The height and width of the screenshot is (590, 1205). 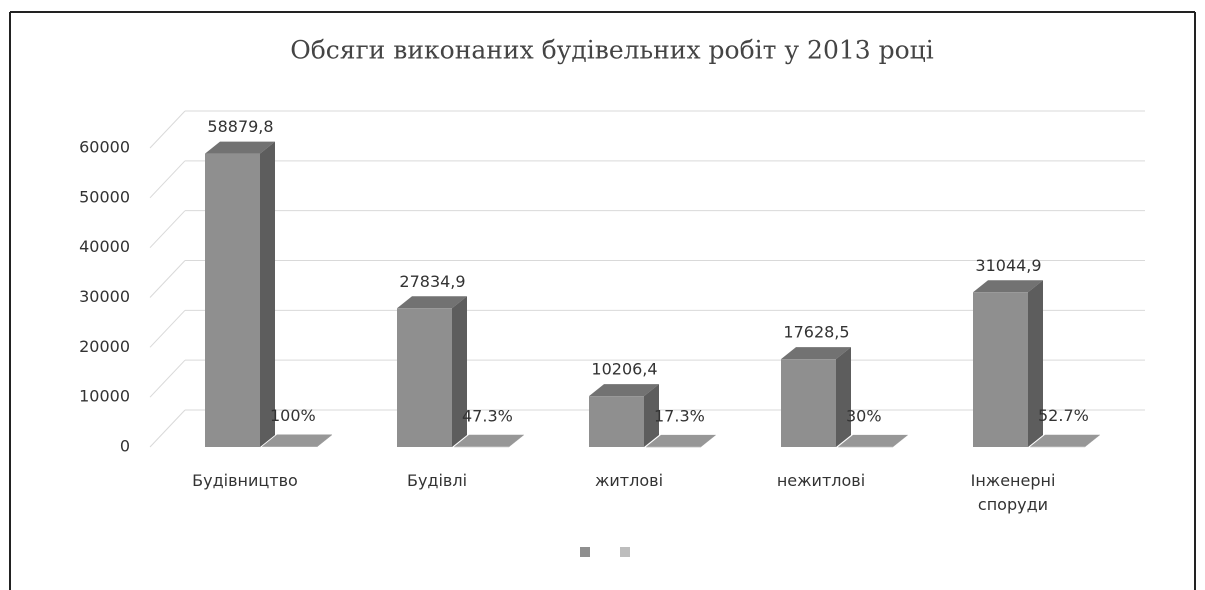 I want to click on y-tick-label: 10000, so click(x=104, y=396).